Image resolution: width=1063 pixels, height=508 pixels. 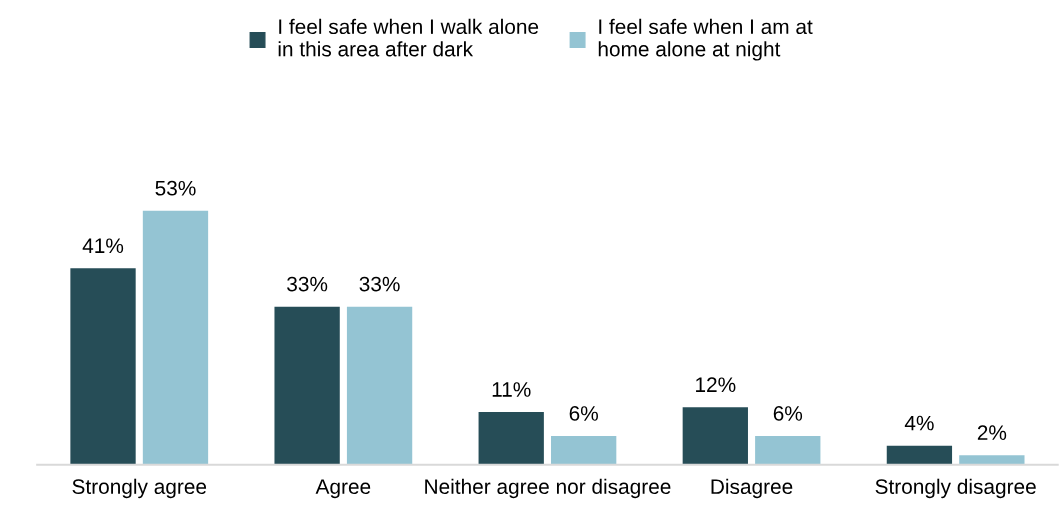 What do you see at coordinates (752, 488) in the screenshot?
I see `x-tick-label: Disagree` at bounding box center [752, 488].